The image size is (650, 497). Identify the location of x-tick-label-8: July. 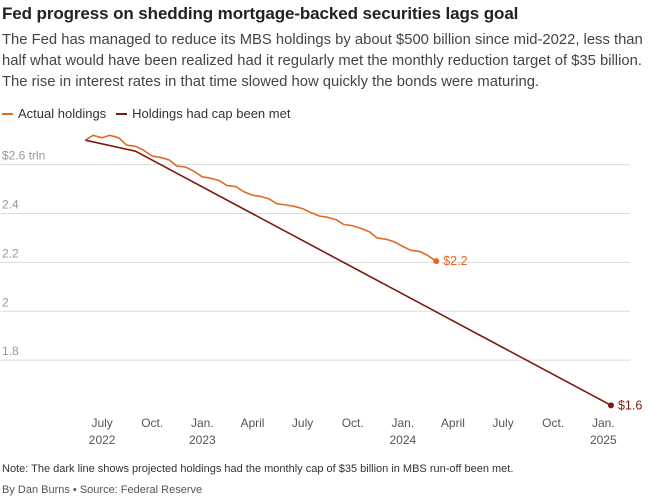
(502, 423).